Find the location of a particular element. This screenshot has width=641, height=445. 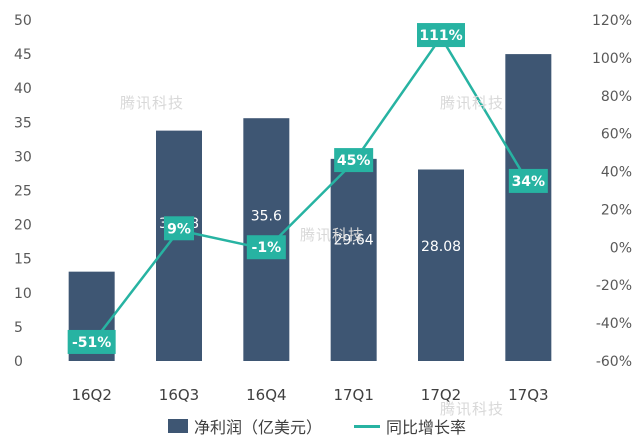

left-tick-label: 30 is located at coordinates (23, 157).